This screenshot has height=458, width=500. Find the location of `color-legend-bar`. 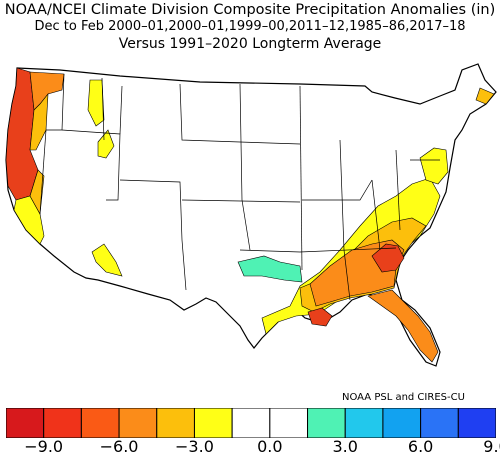

color-legend-bar is located at coordinates (251, 423).